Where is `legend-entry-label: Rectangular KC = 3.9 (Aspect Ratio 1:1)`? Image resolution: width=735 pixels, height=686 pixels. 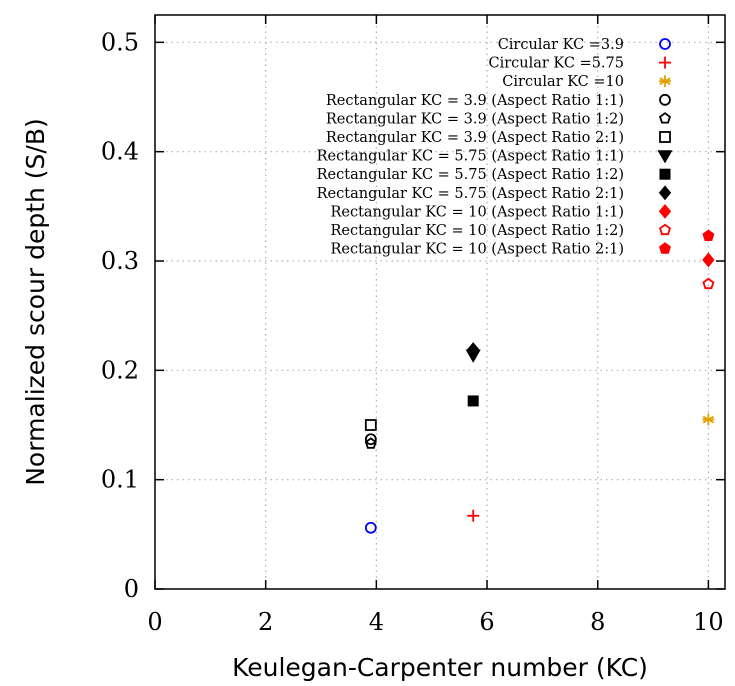 legend-entry-label: Rectangular KC = 3.9 (Aspect Ratio 1:1) is located at coordinates (475, 101).